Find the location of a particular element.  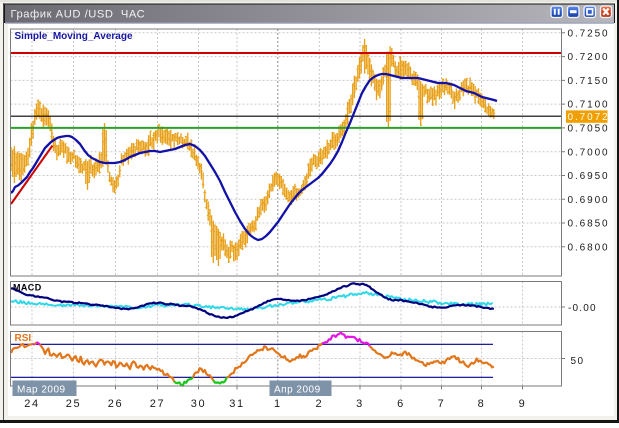

svg-text: 0.6950 is located at coordinates (589, 176).